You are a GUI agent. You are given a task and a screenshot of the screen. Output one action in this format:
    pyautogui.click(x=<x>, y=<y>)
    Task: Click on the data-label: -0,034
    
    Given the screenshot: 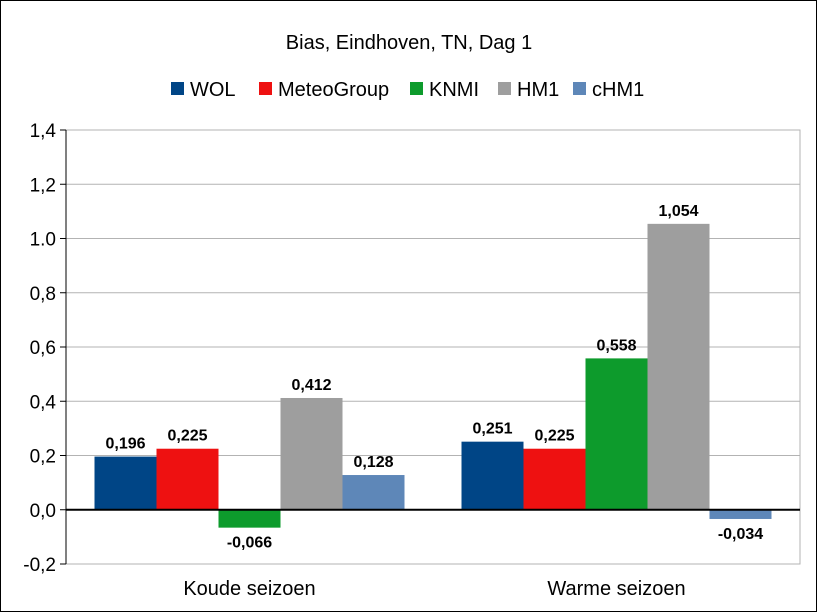 What is the action you would take?
    pyautogui.click(x=740, y=534)
    